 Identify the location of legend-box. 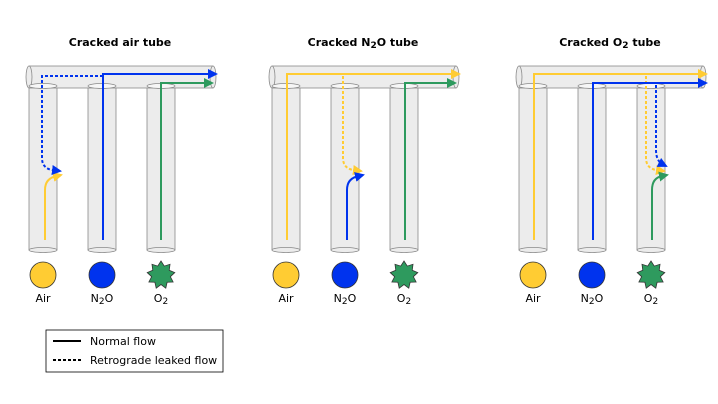
(134, 351).